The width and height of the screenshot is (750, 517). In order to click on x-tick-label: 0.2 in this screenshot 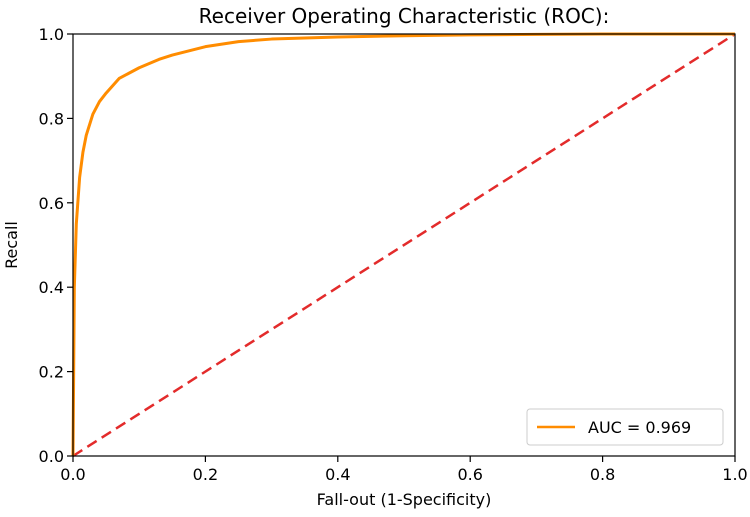, I will do `click(205, 474)`.